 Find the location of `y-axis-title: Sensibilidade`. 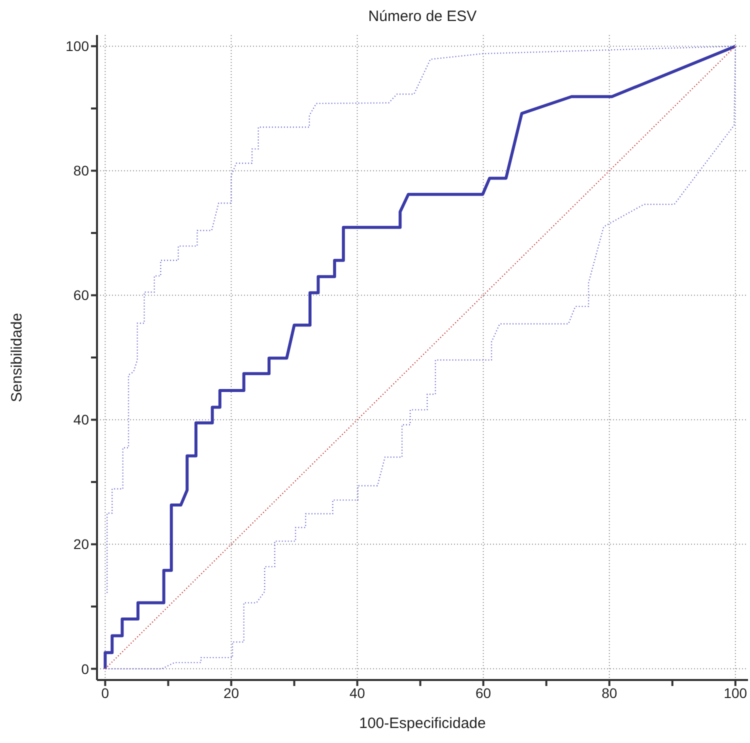

y-axis-title: Sensibilidade is located at coordinates (17, 357).